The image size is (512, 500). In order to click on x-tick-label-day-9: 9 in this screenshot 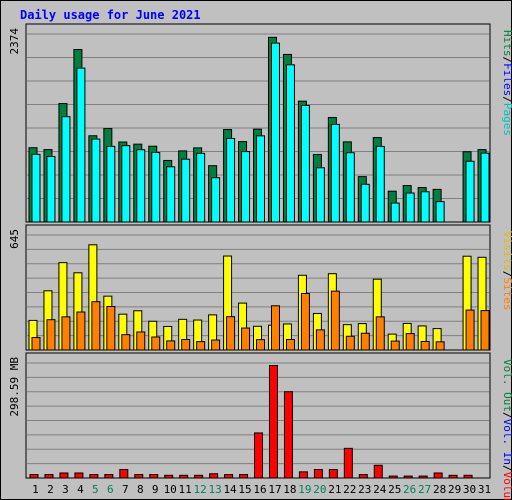, I will do `click(155, 489)`.